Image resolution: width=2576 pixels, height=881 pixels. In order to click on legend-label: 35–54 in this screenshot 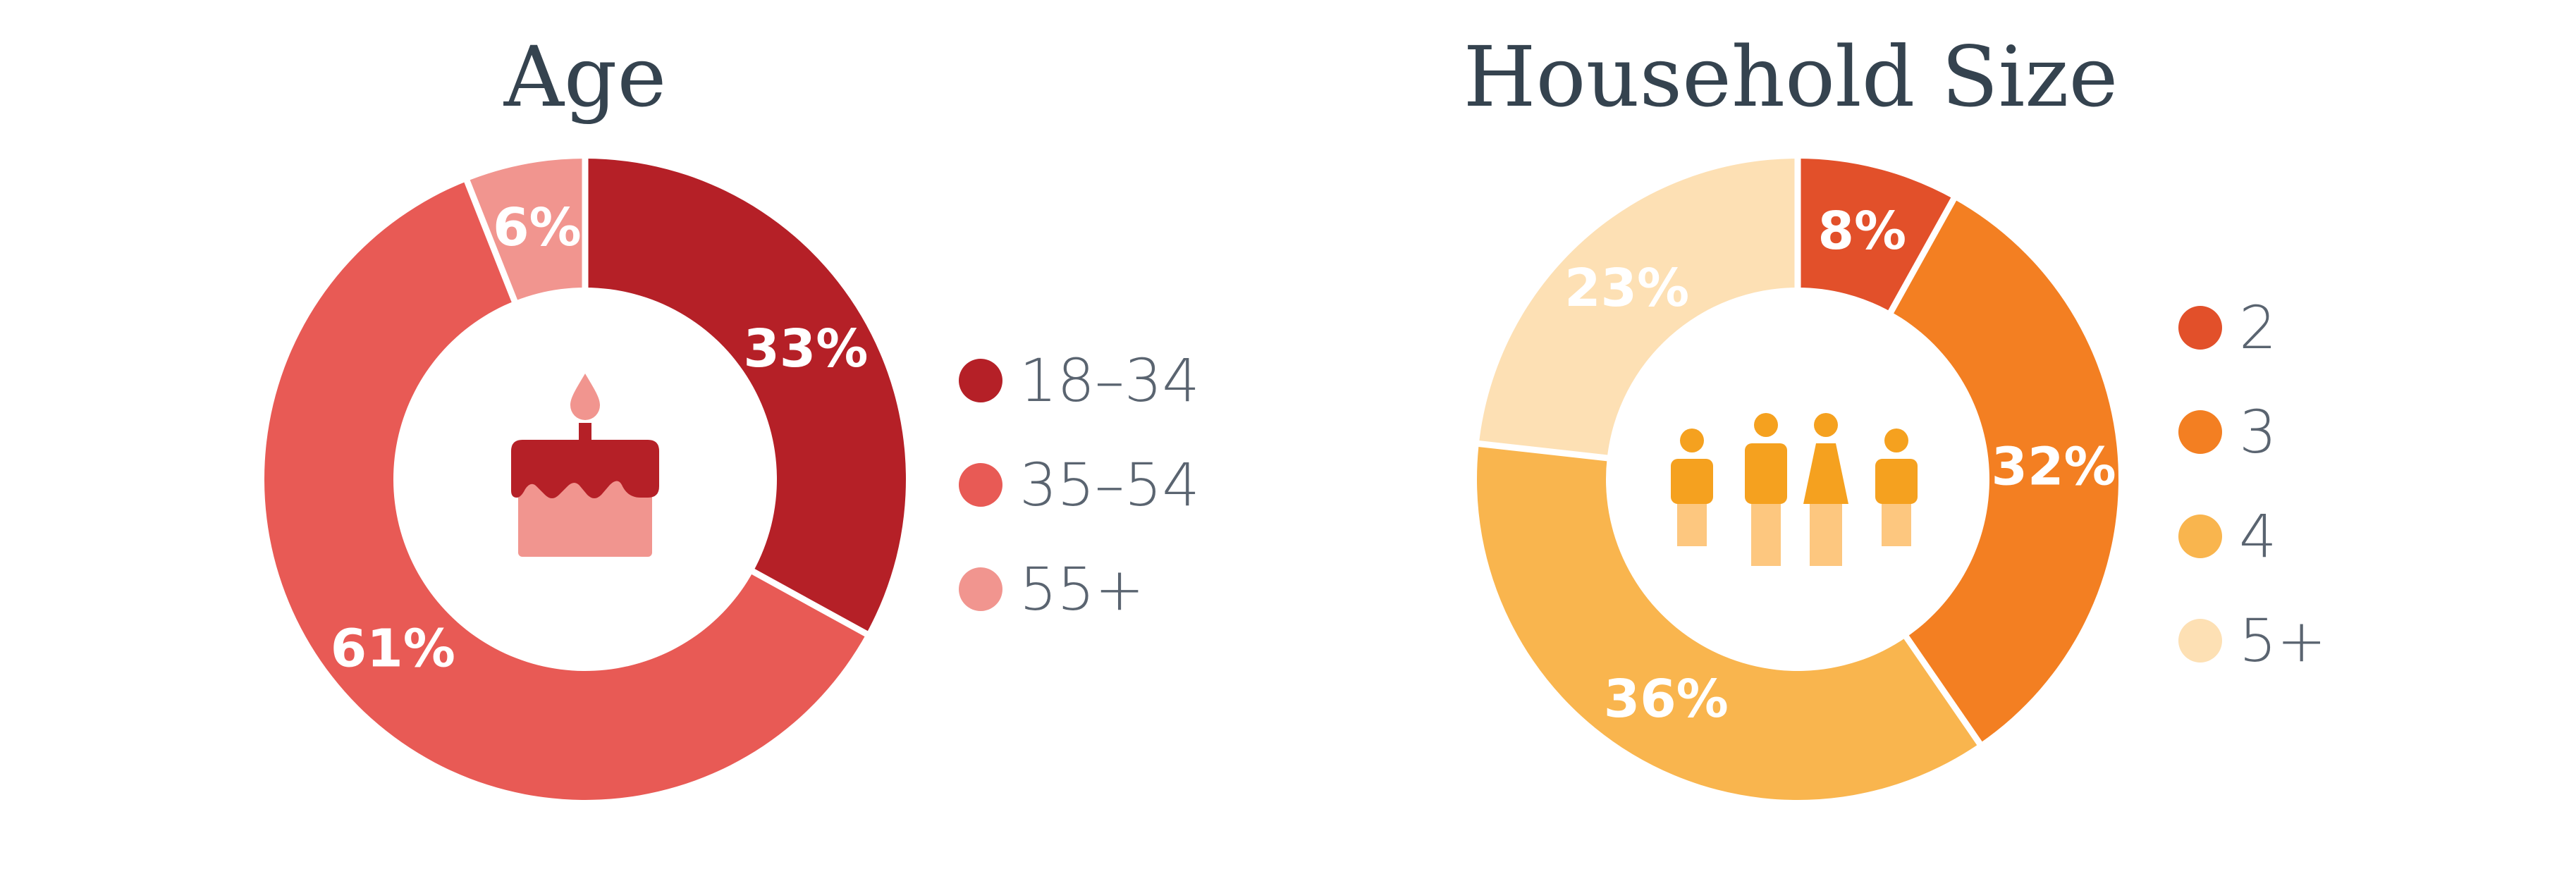, I will do `click(1109, 484)`.